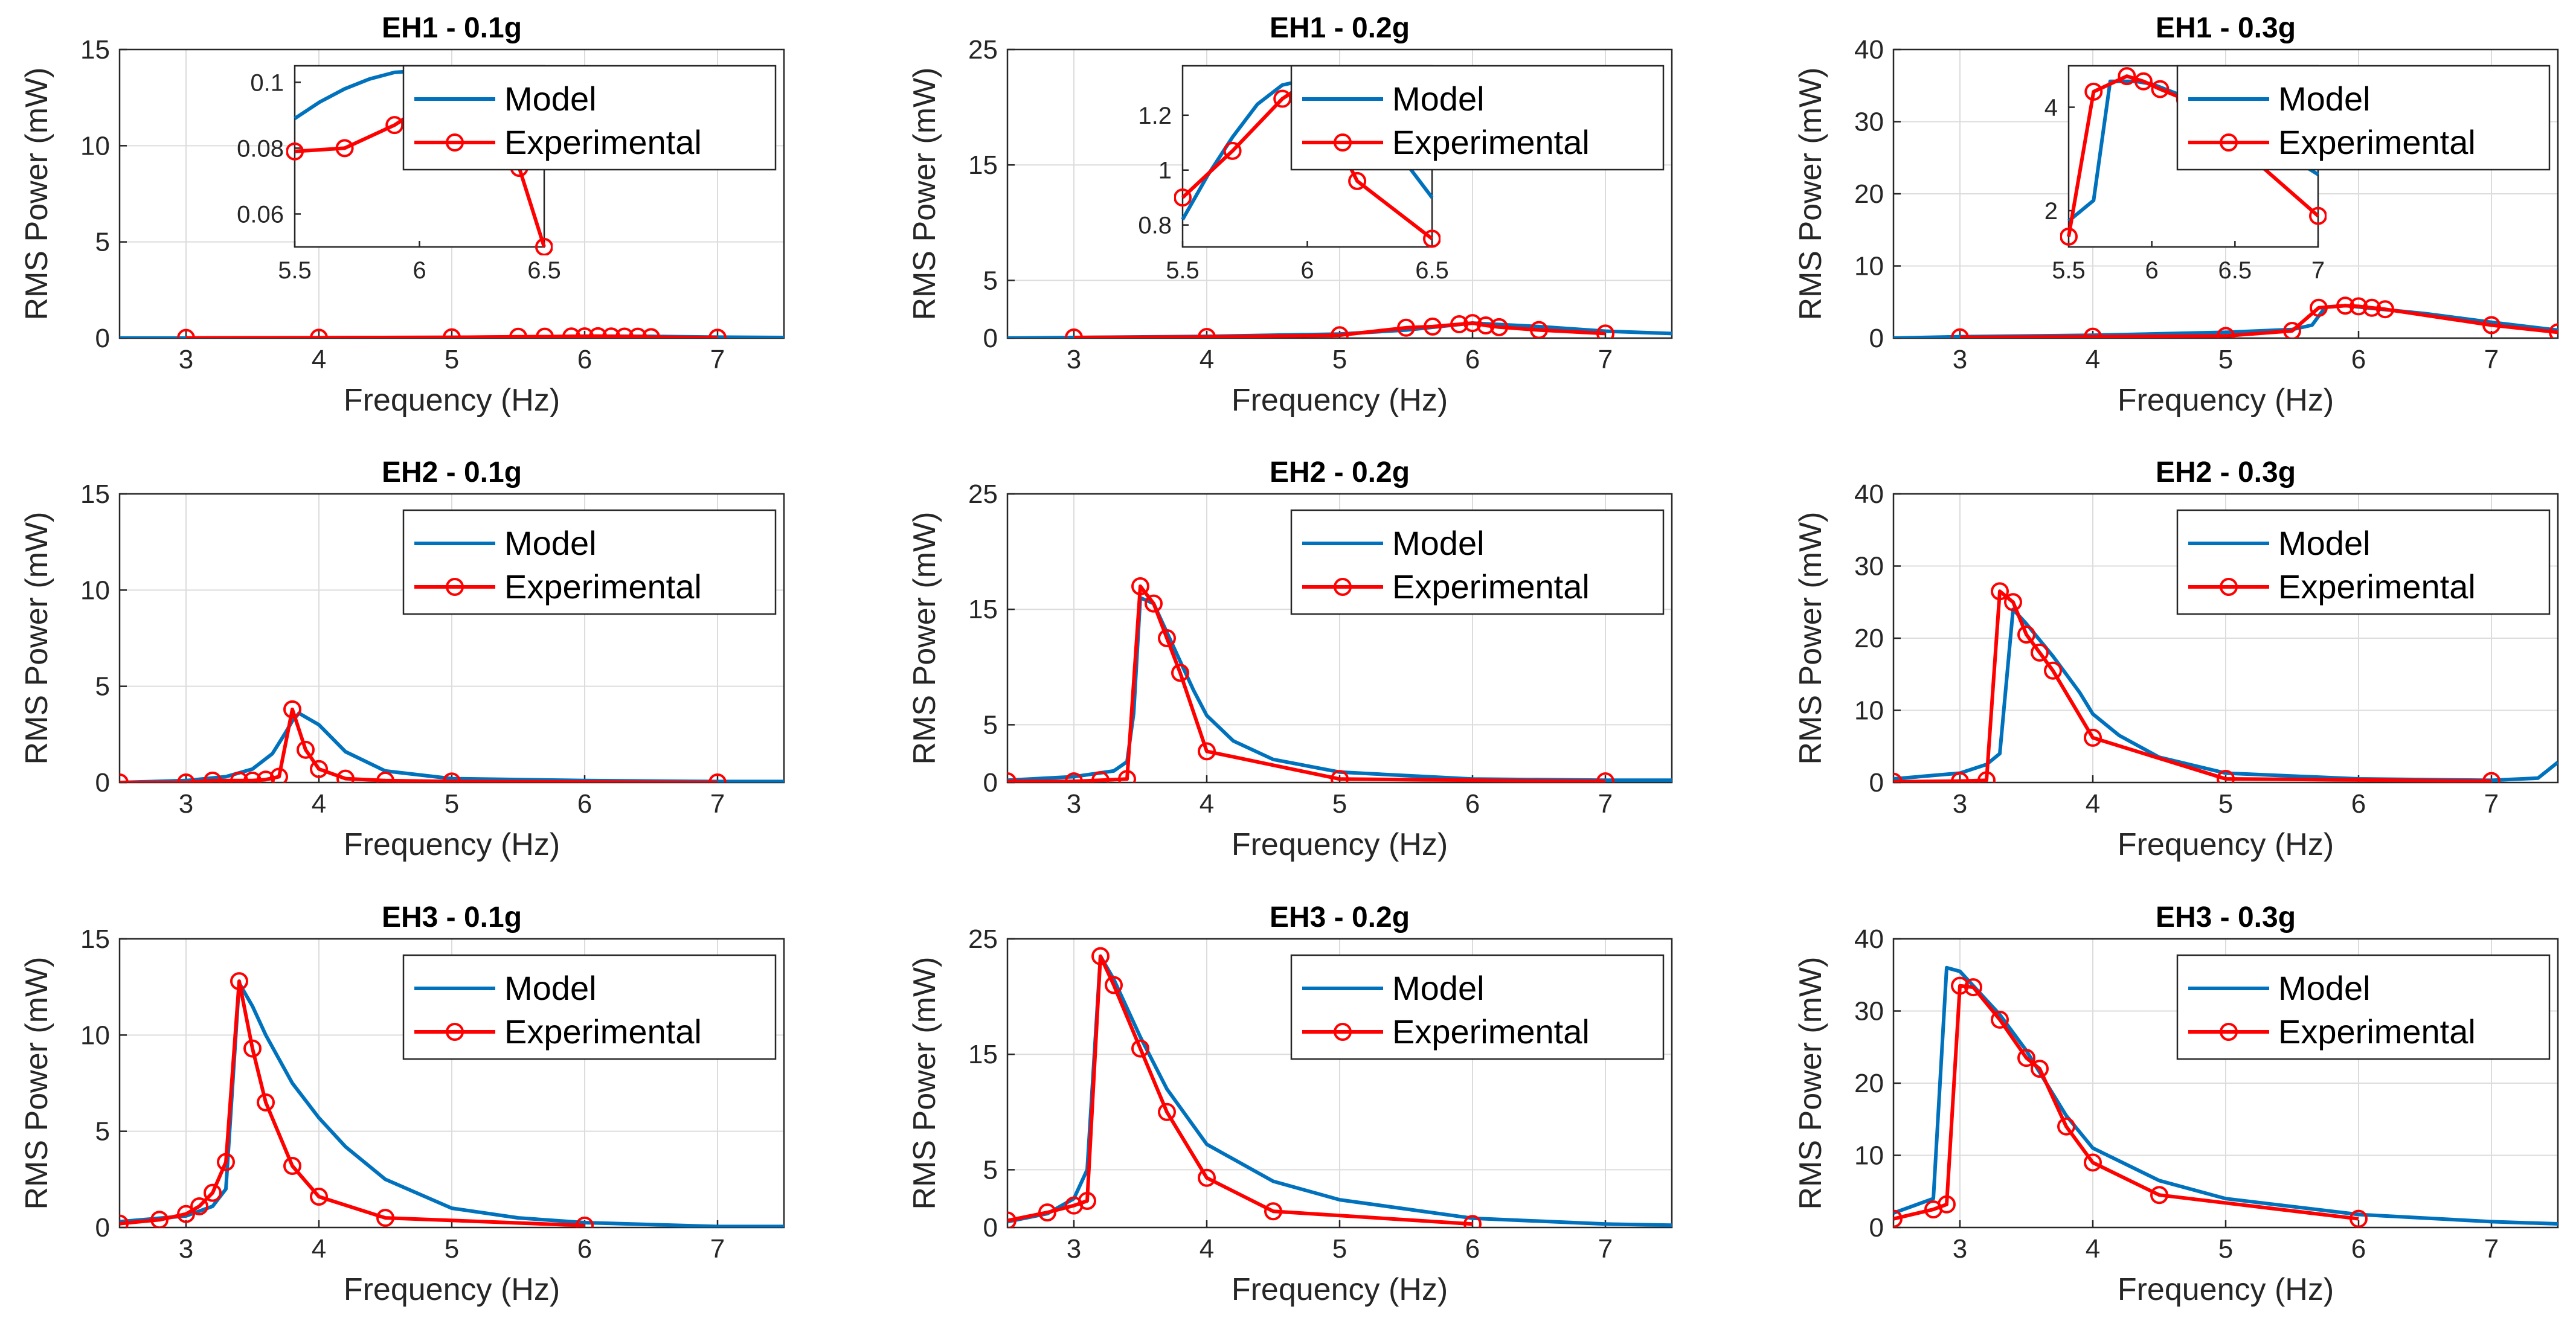 The height and width of the screenshot is (1344, 2576). I want to click on y-tick-label: 40, so click(1869, 939).